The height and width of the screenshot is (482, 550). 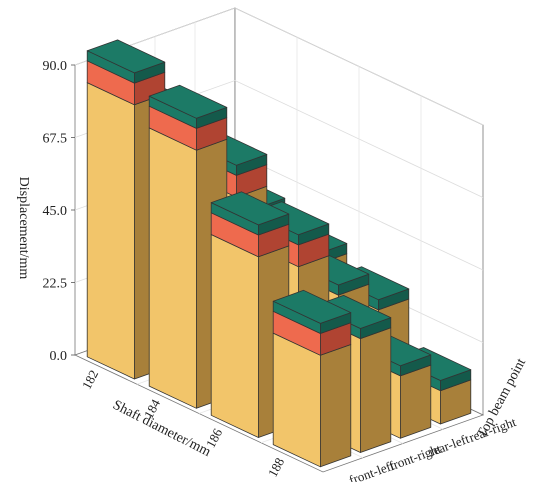 What do you see at coordinates (23, 228) in the screenshot?
I see `y-axis-label: Displacement/mm` at bounding box center [23, 228].